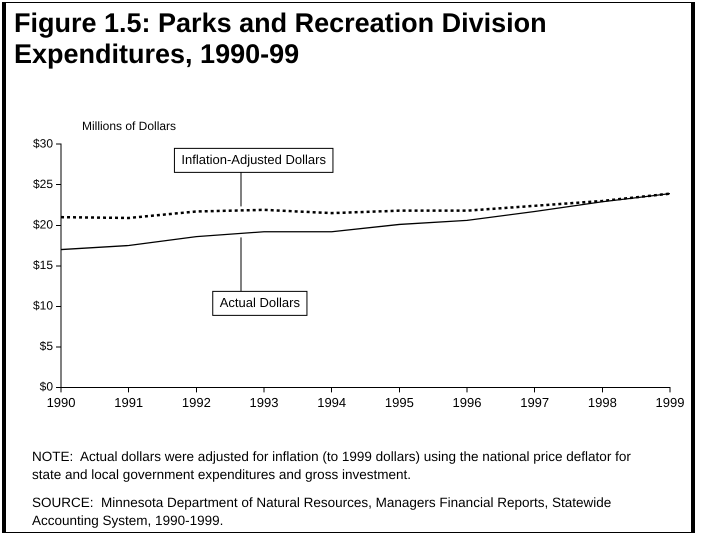 Image resolution: width=703 pixels, height=539 pixels. Describe the element at coordinates (43, 184) in the screenshot. I see `y-tick-label: $25` at that location.